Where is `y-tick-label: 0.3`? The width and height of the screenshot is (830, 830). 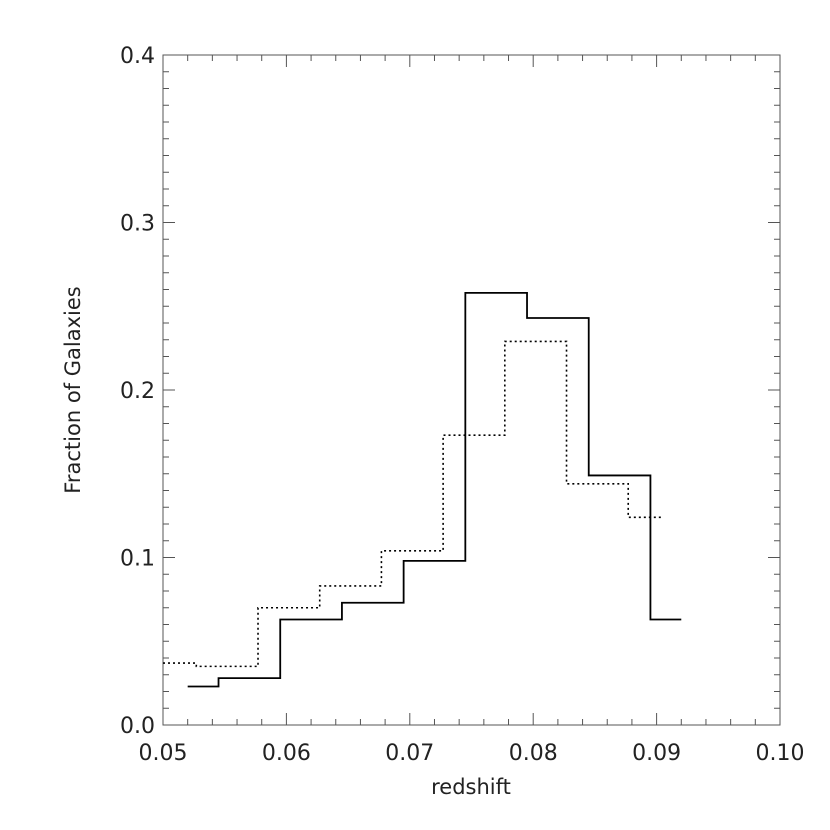
y-tick-label: 0.3 is located at coordinates (137, 224).